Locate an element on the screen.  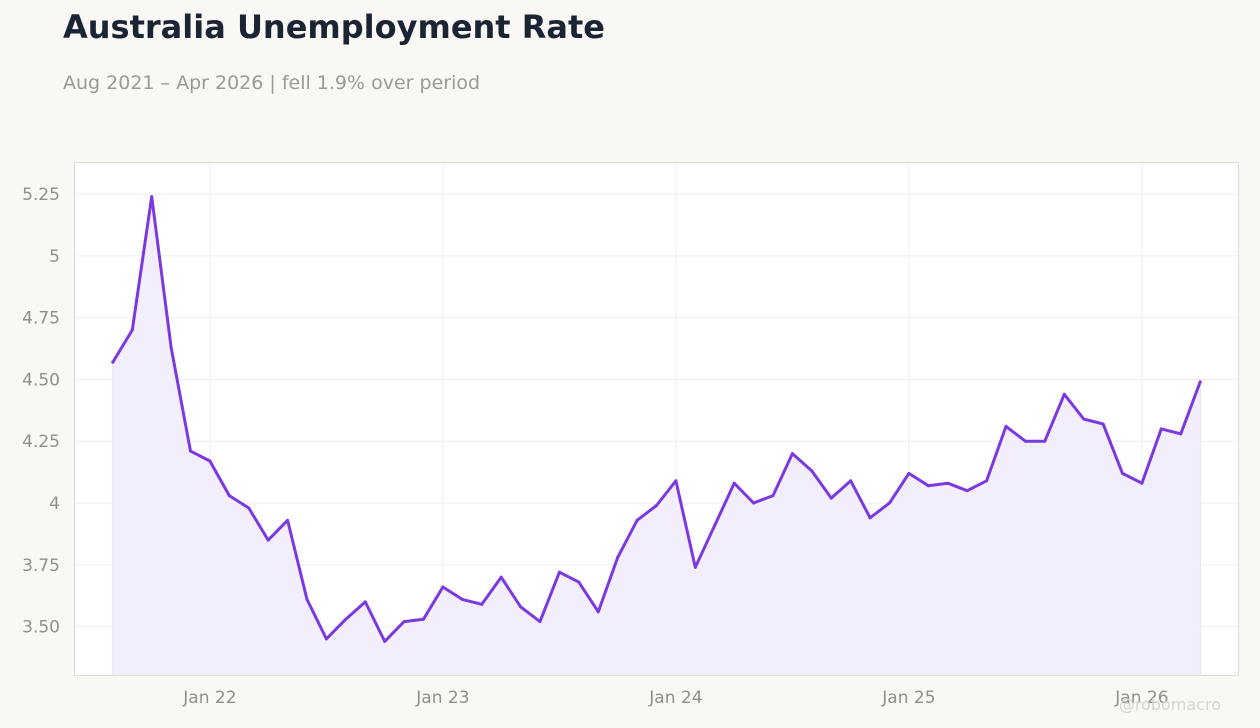
y-tick-label: 4.50 is located at coordinates (41, 380).